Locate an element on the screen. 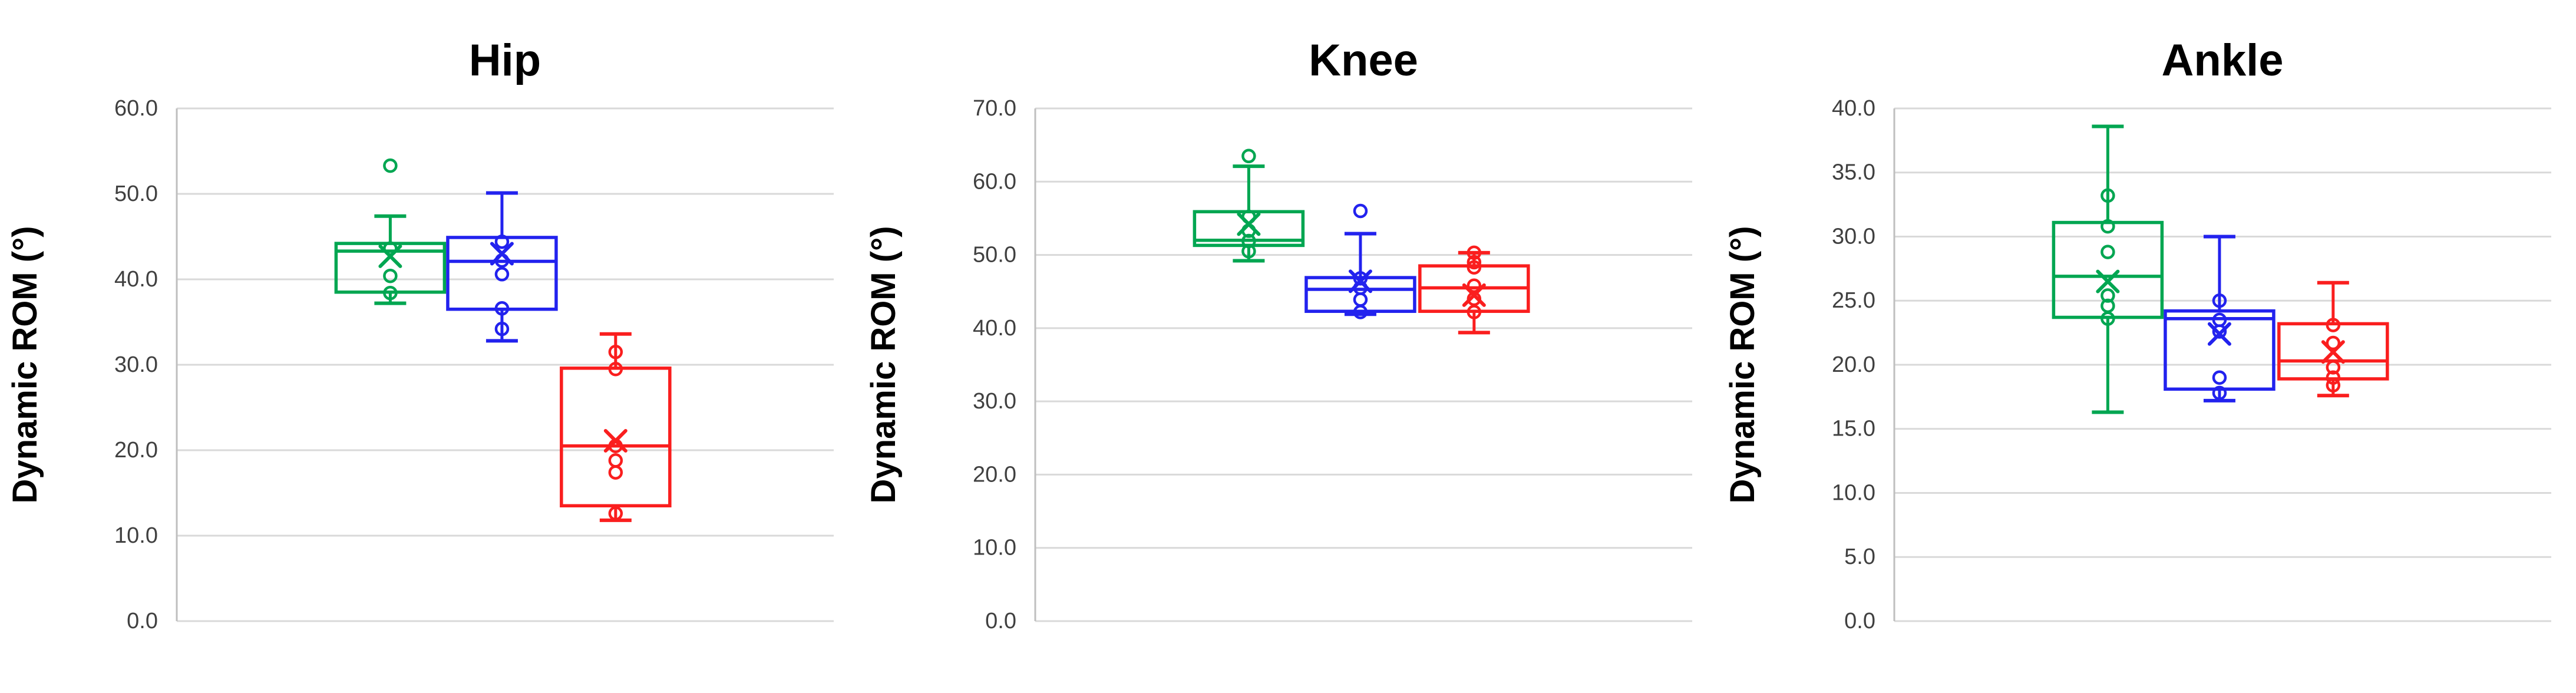  y-tick-label: 5.0 is located at coordinates (1859, 556).